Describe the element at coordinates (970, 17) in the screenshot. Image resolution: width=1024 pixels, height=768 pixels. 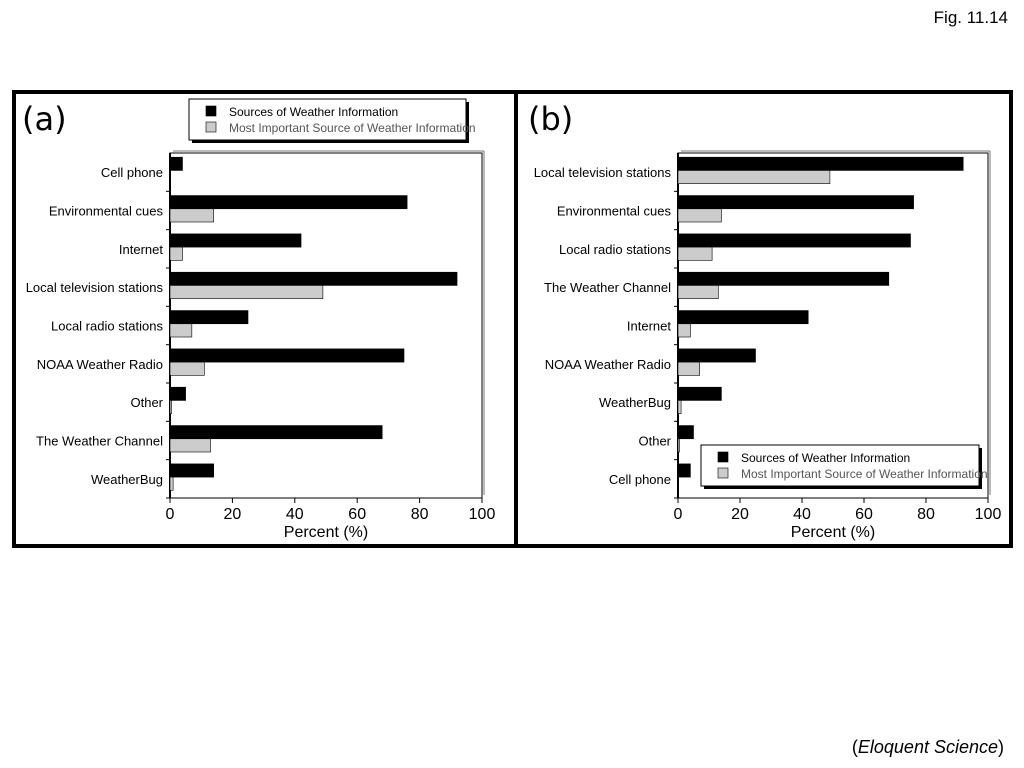
I see `figure-label: Fig. 11.14` at that location.